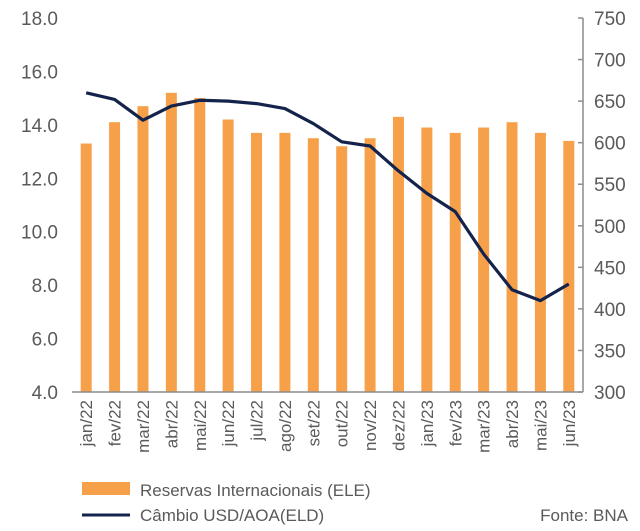 Image resolution: width=640 pixels, height=531 pixels. What do you see at coordinates (584, 515) in the screenshot?
I see `source-note: Fonte: BNA` at bounding box center [584, 515].